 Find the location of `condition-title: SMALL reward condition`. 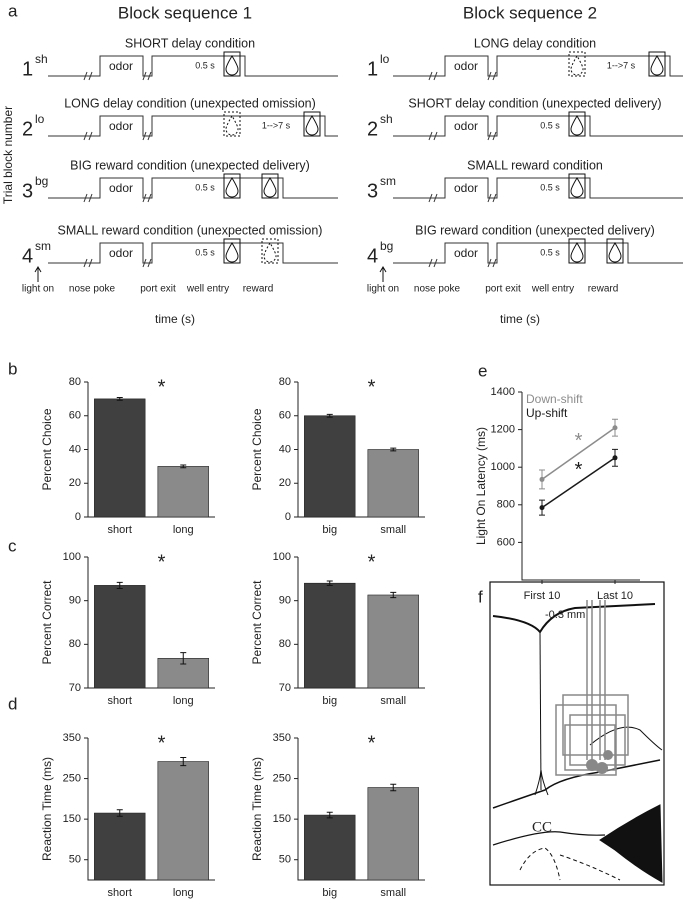

condition-title: SMALL reward condition is located at coordinates (535, 165).